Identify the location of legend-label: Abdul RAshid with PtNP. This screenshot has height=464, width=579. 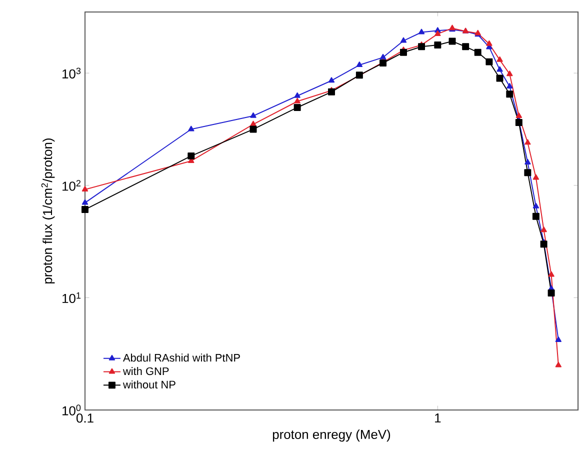
(181, 358).